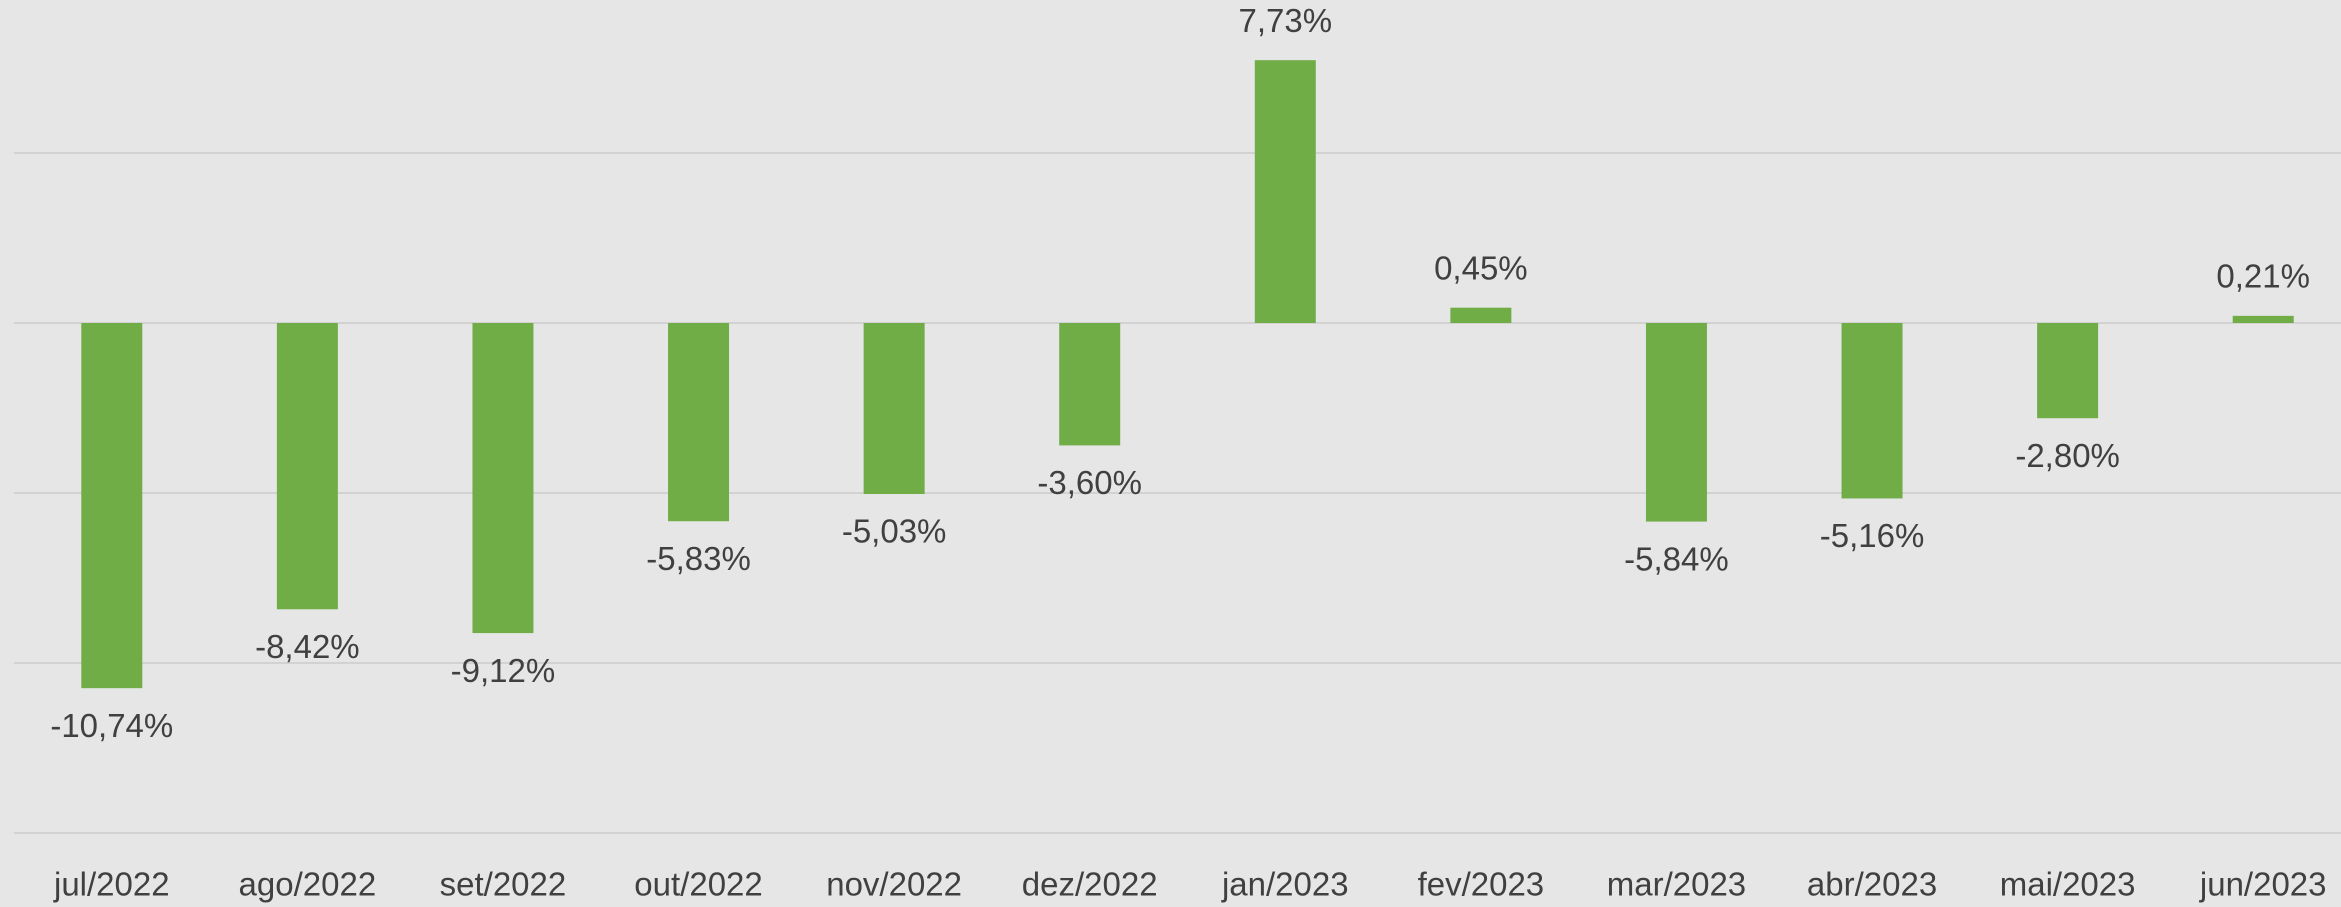 The height and width of the screenshot is (907, 2341). Describe the element at coordinates (307, 646) in the screenshot. I see `data-label: -8,42%` at that location.